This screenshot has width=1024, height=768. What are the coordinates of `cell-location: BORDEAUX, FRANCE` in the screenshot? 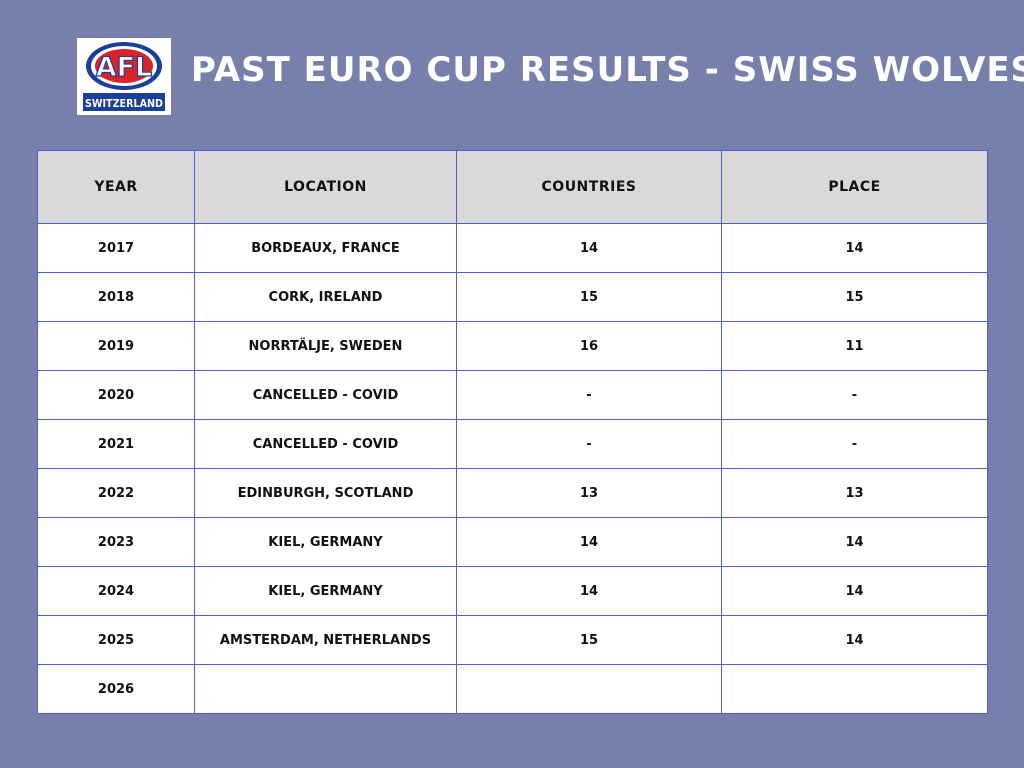 It's located at (325, 248).